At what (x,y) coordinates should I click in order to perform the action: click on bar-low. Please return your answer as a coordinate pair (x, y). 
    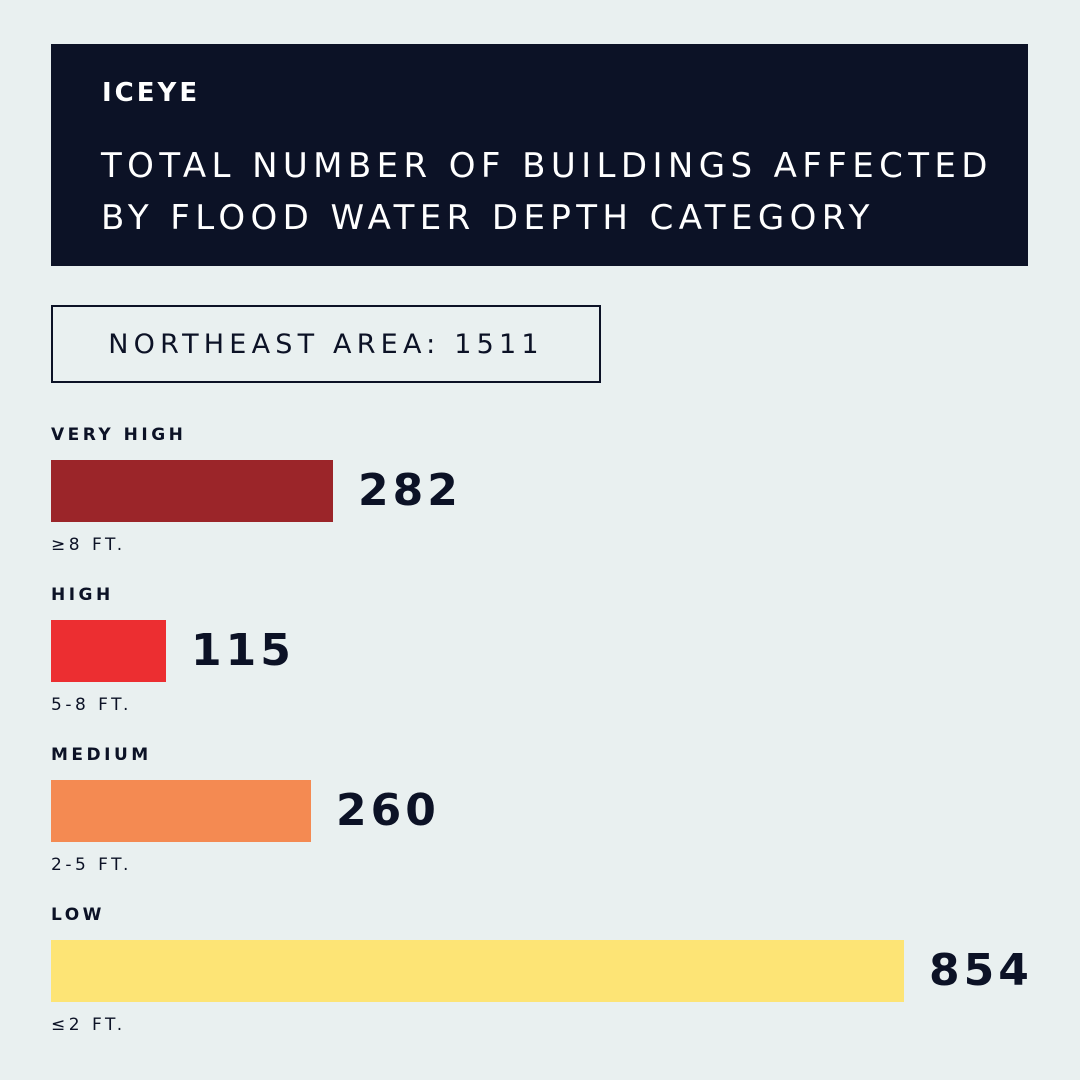
    Looking at the image, I should click on (477, 971).